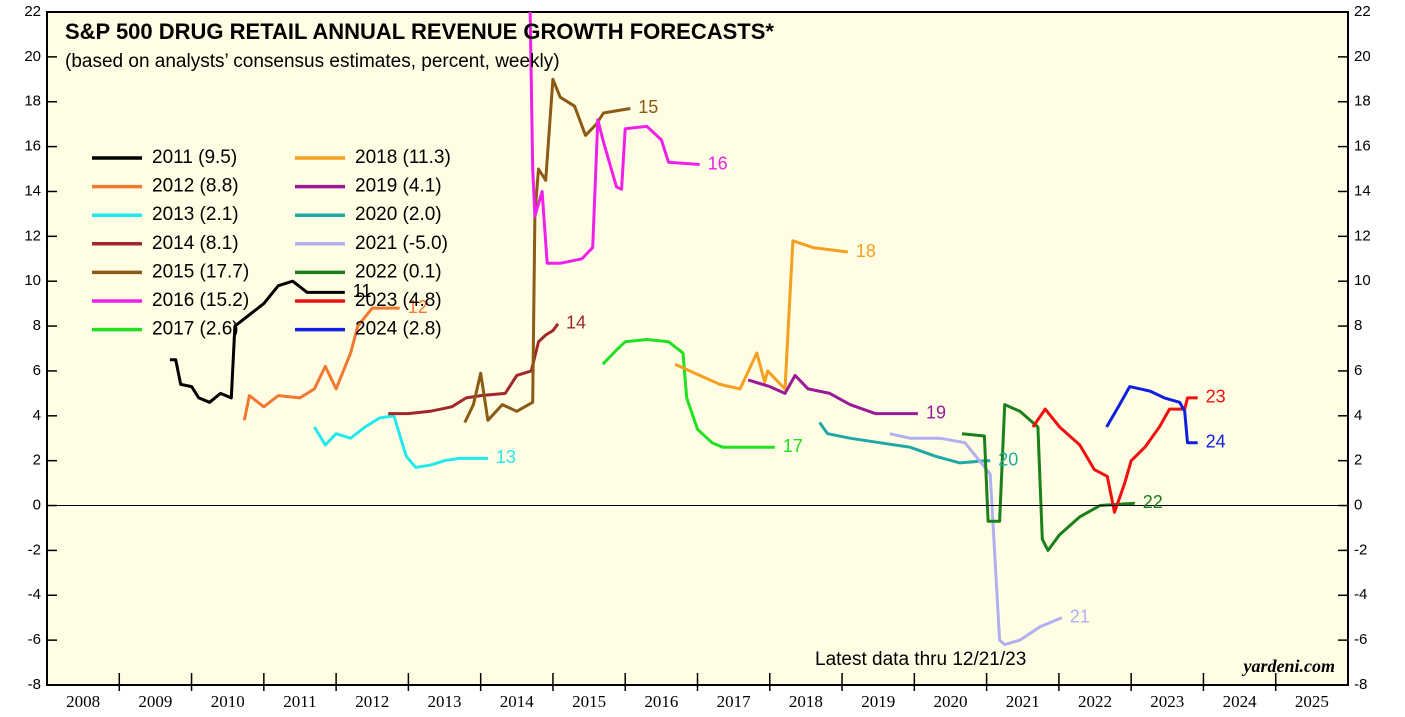  I want to click on x-tick-label: 2015, so click(589, 701).